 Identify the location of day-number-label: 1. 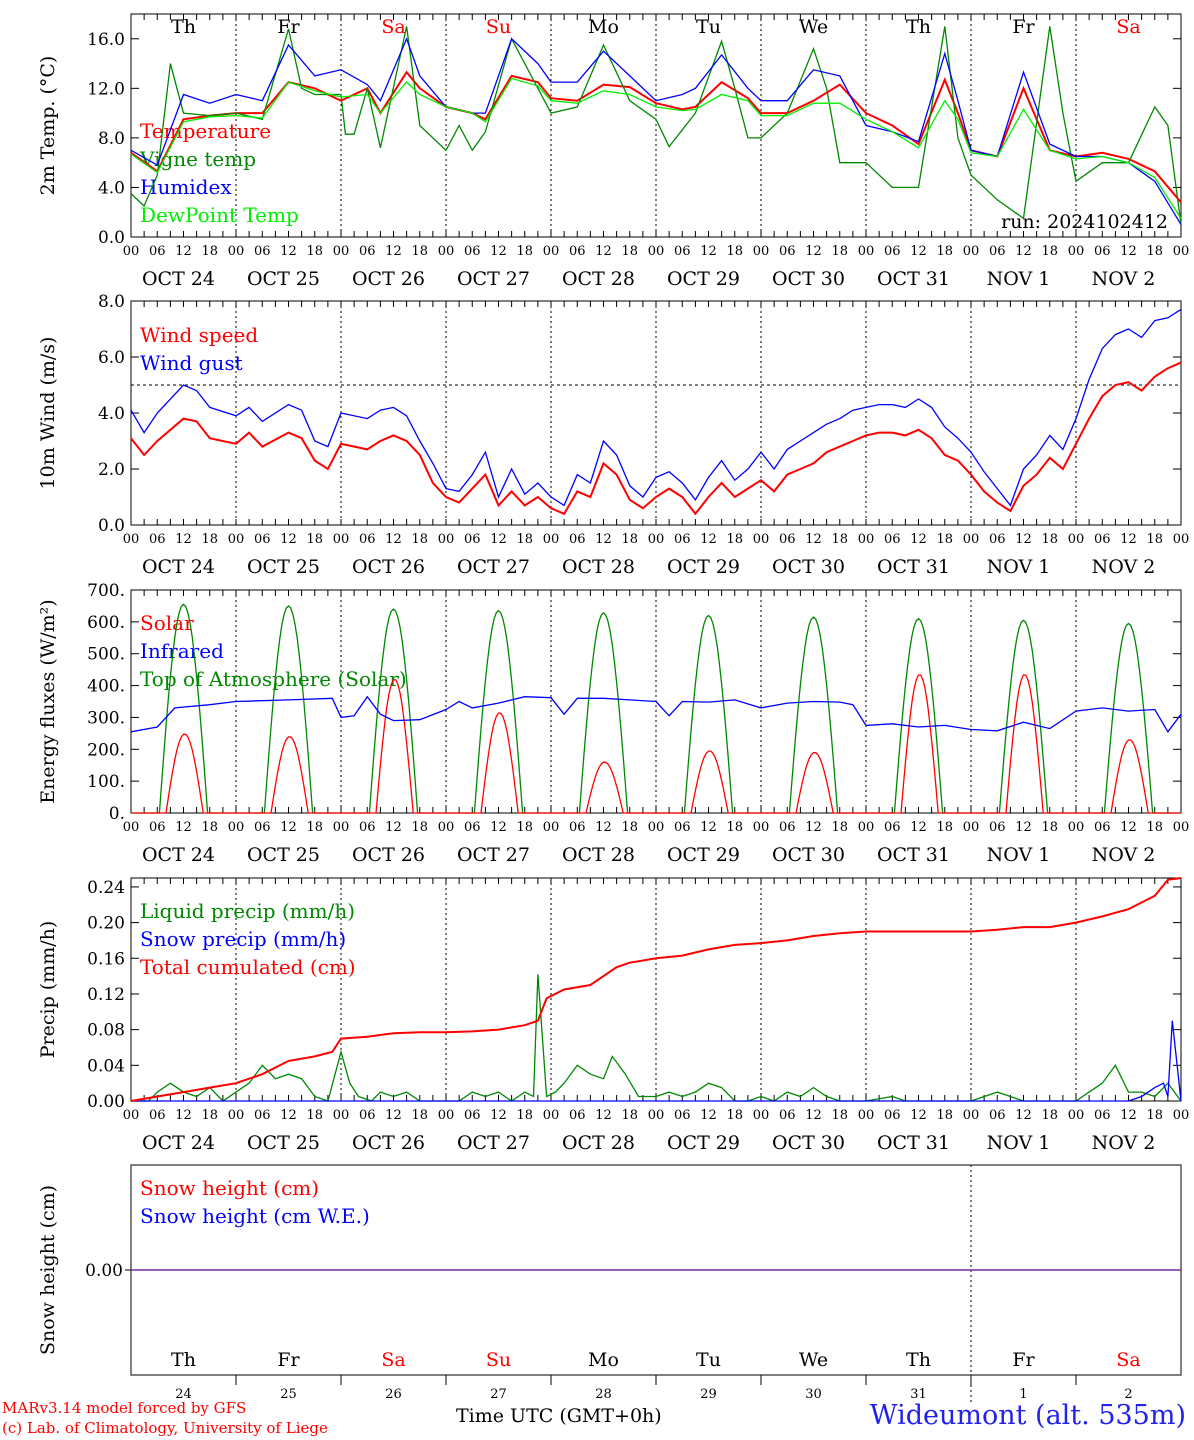
(1023, 1394).